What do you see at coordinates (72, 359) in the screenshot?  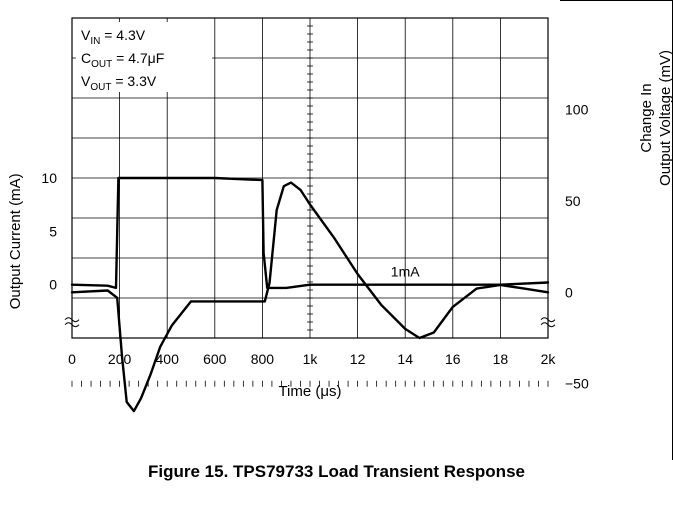 I see `x-tick-label: 0` at bounding box center [72, 359].